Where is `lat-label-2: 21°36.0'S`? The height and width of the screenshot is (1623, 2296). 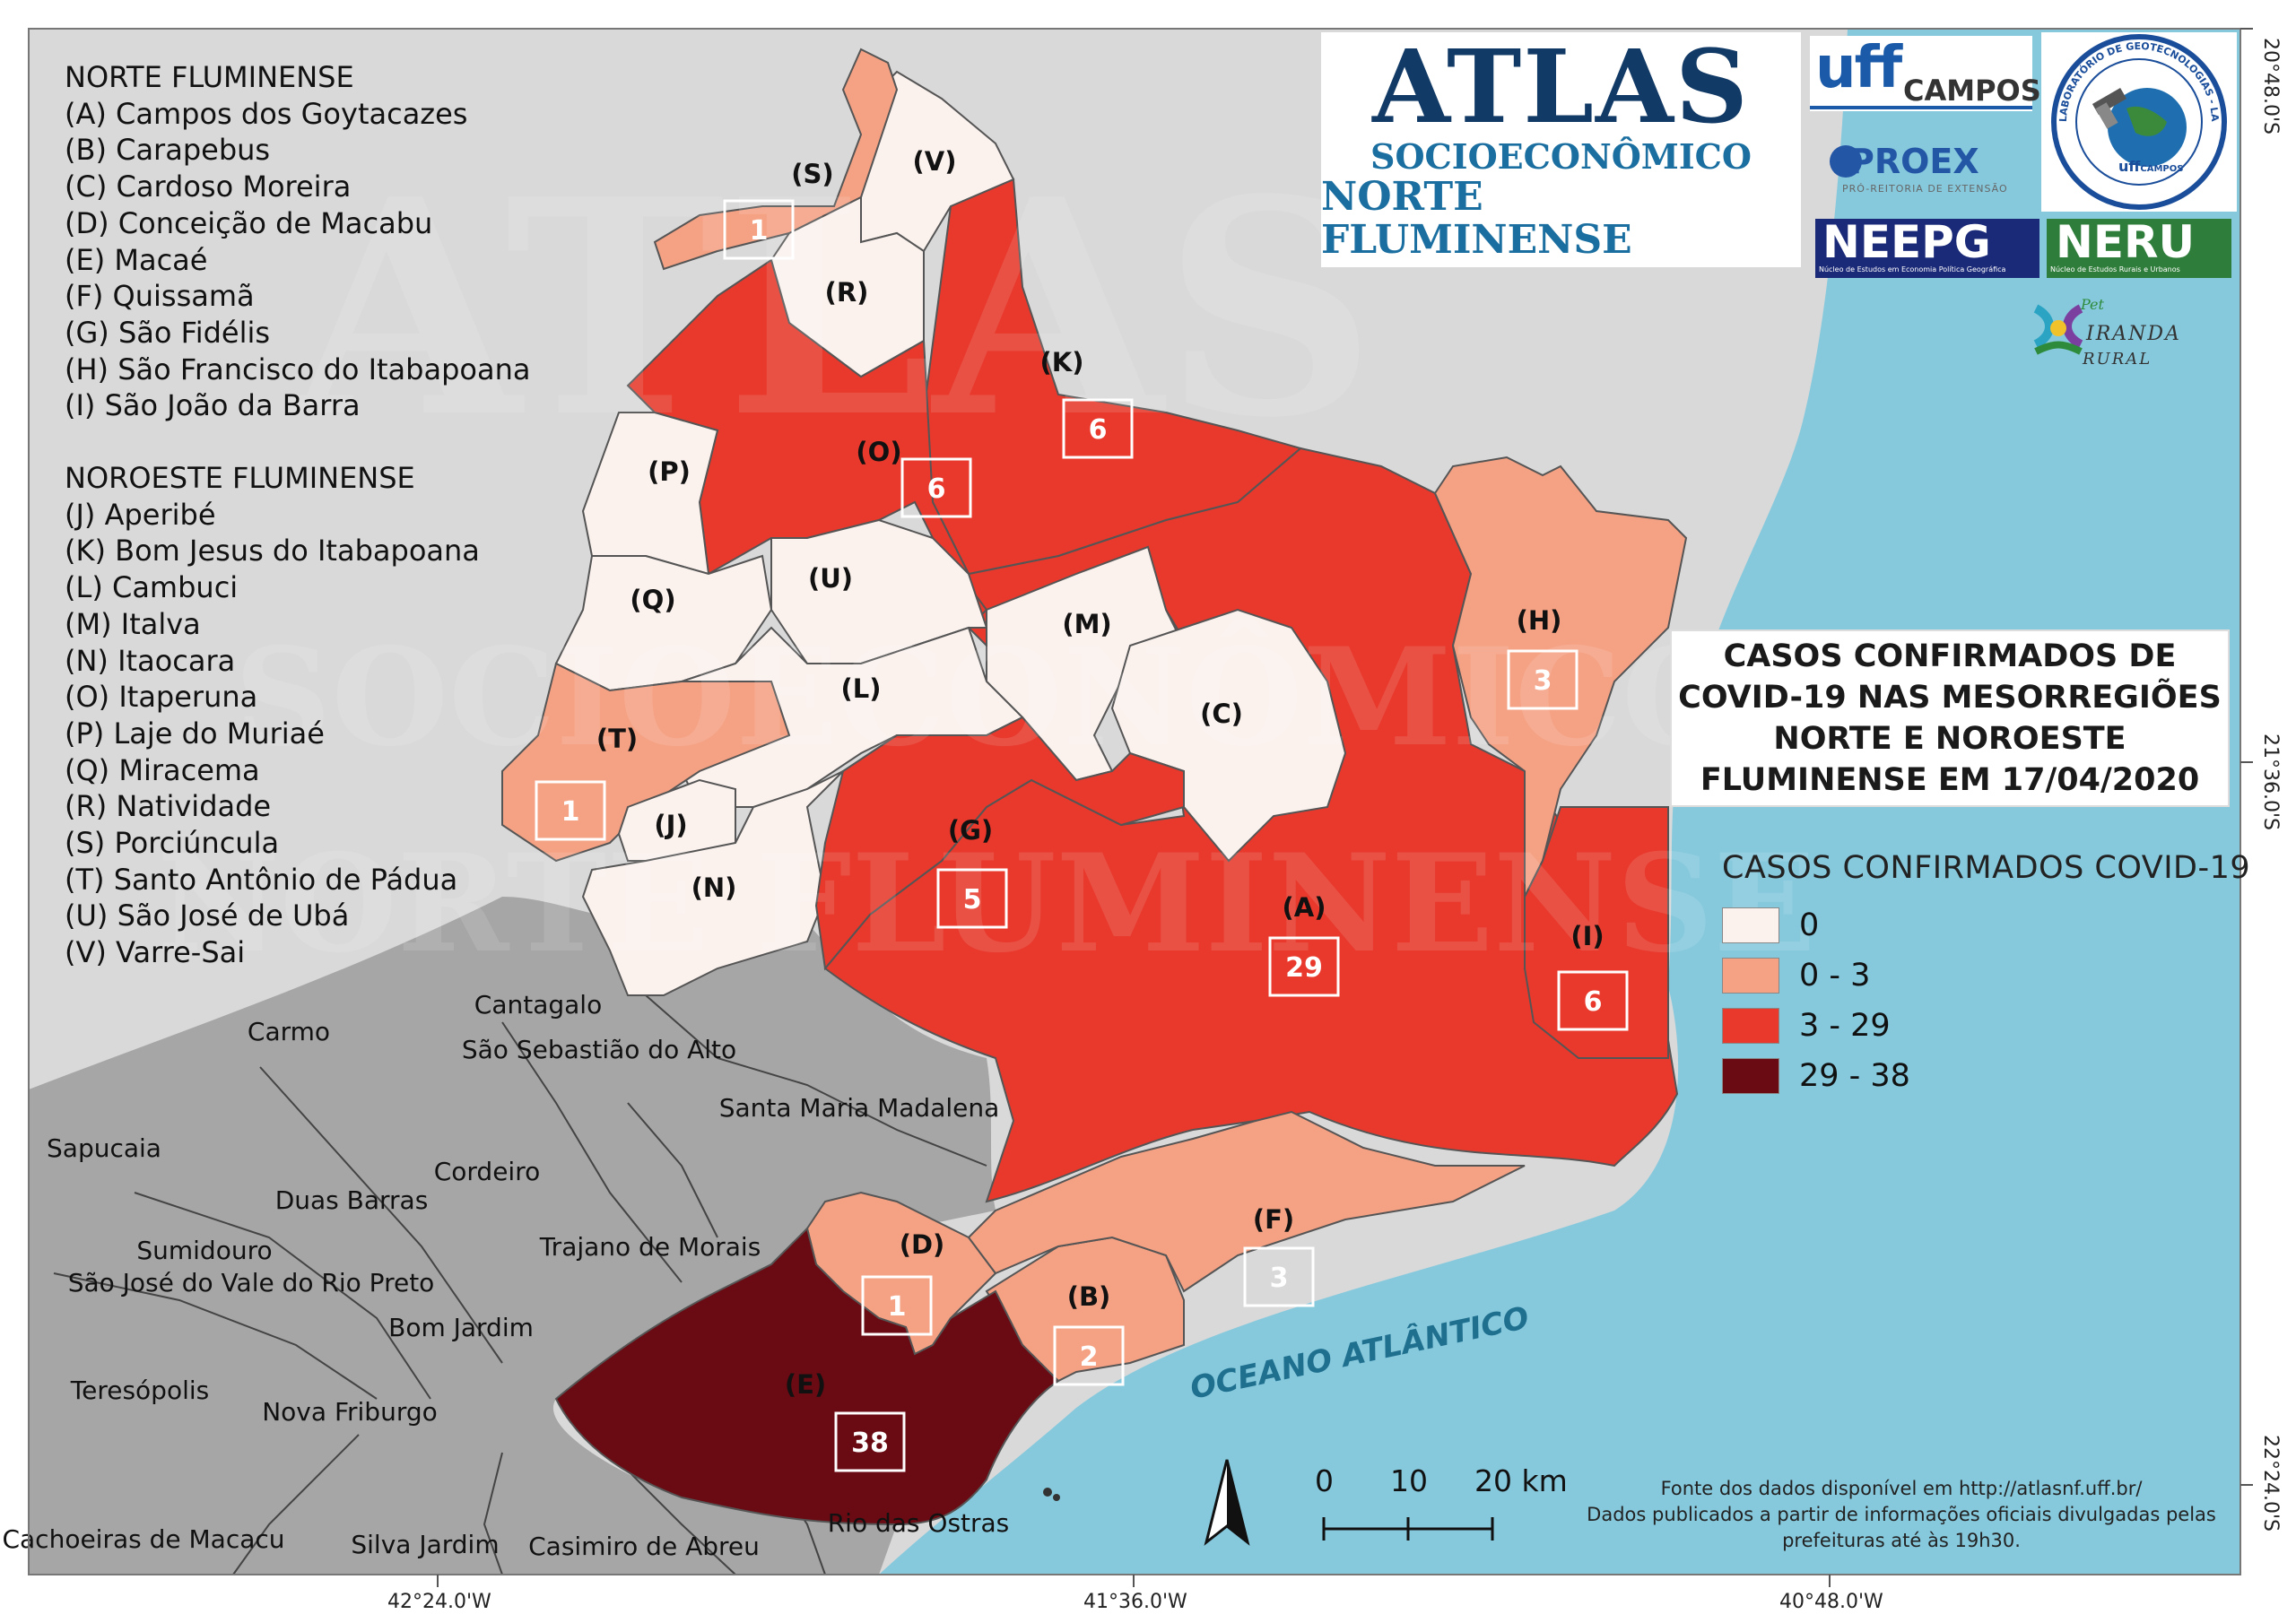
lat-label-2: 21°36.0'S is located at coordinates (2270, 781).